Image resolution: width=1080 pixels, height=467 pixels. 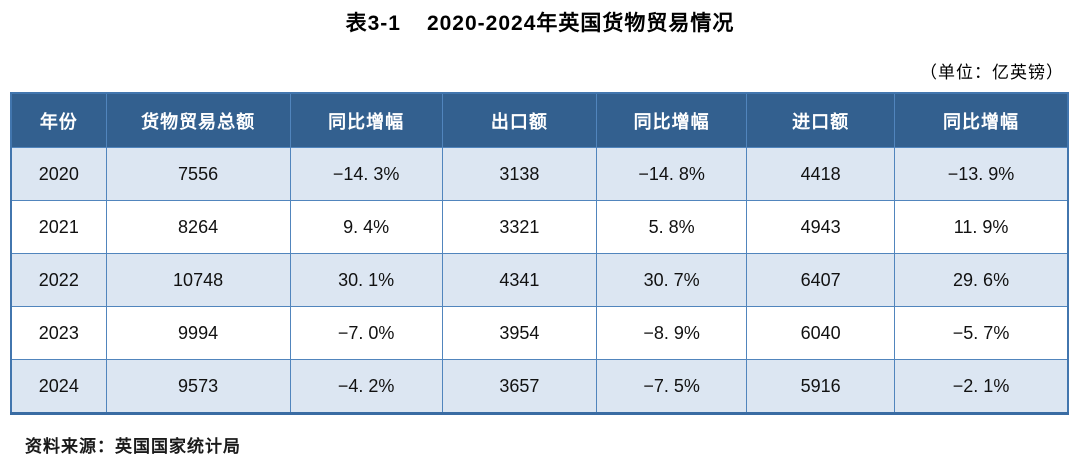 What do you see at coordinates (672, 386) in the screenshot?
I see `cell-exports-yoy: −7. 5%` at bounding box center [672, 386].